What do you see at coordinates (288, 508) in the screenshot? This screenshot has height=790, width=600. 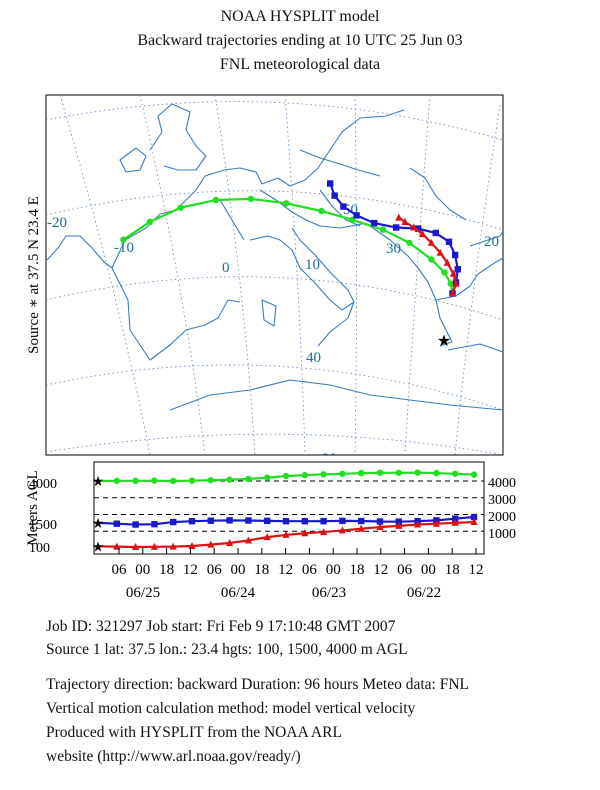 I see `height-panel: ★ ★ ★` at bounding box center [288, 508].